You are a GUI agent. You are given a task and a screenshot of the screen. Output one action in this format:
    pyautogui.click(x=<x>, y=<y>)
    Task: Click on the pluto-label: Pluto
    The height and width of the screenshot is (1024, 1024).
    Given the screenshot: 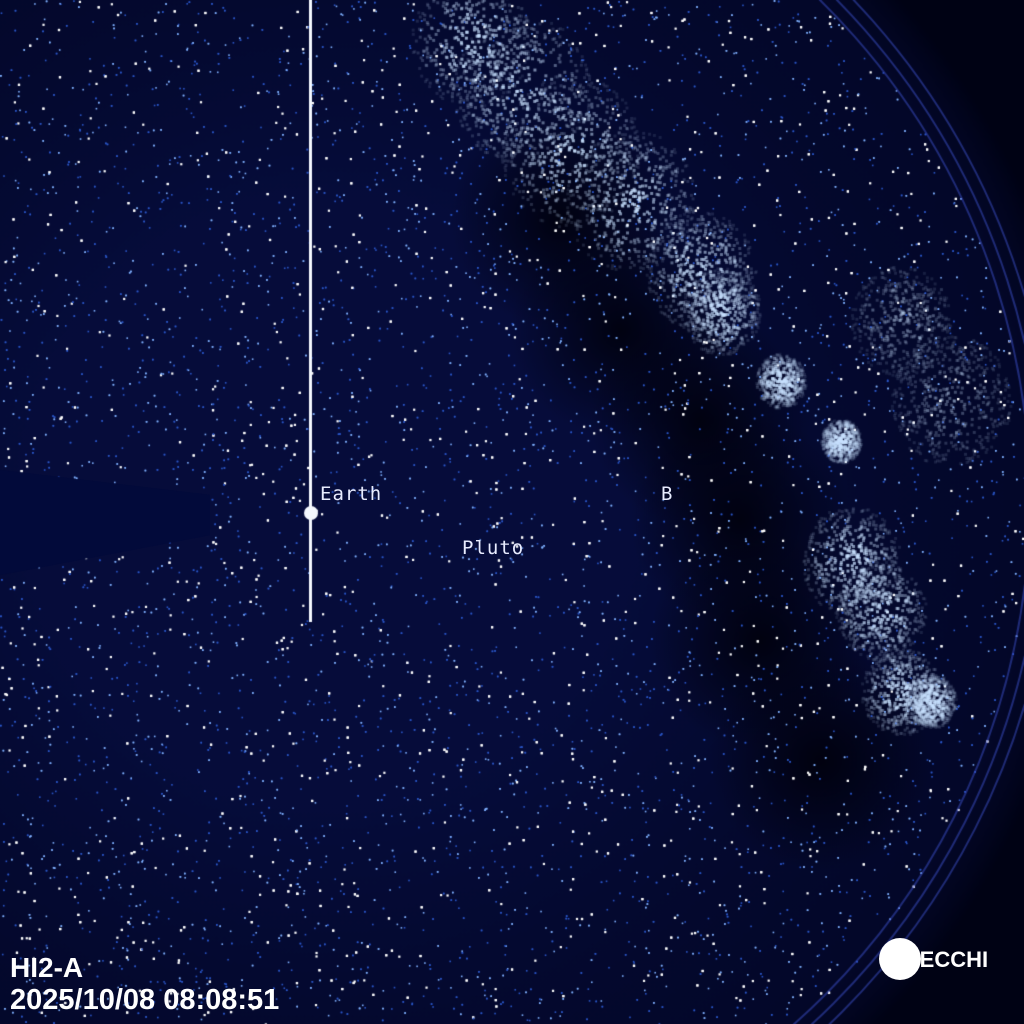 What is the action you would take?
    pyautogui.click(x=493, y=548)
    